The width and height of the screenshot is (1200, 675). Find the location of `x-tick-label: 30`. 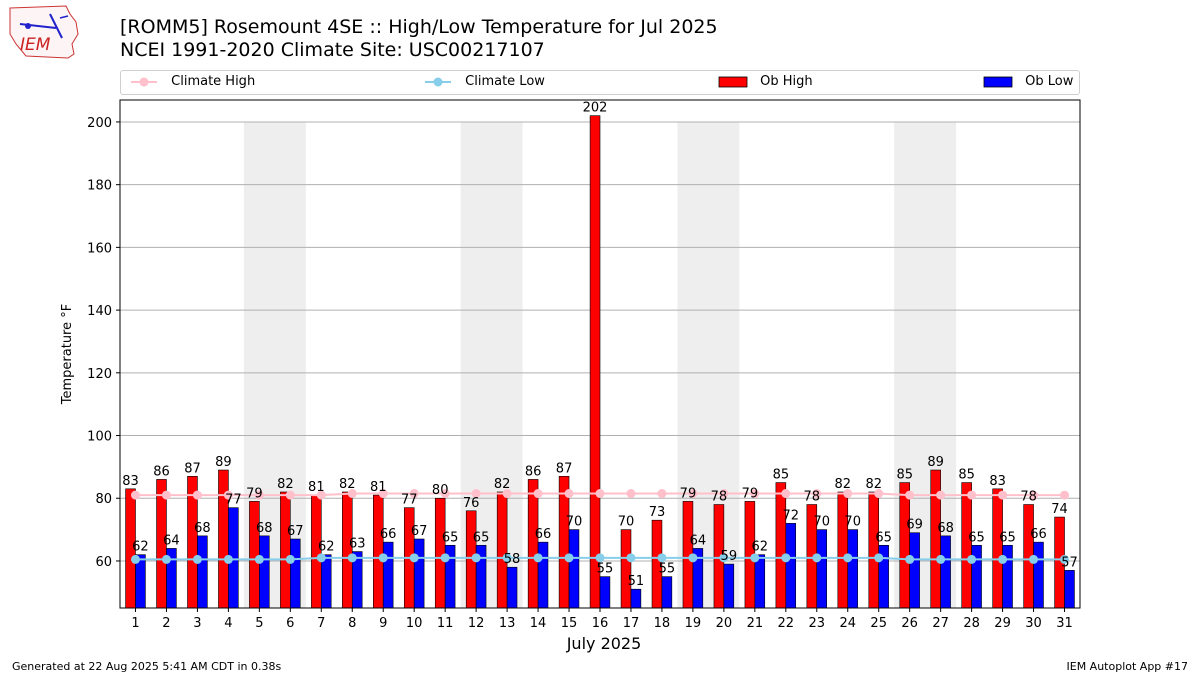

x-tick-label: 30 is located at coordinates (1033, 623).